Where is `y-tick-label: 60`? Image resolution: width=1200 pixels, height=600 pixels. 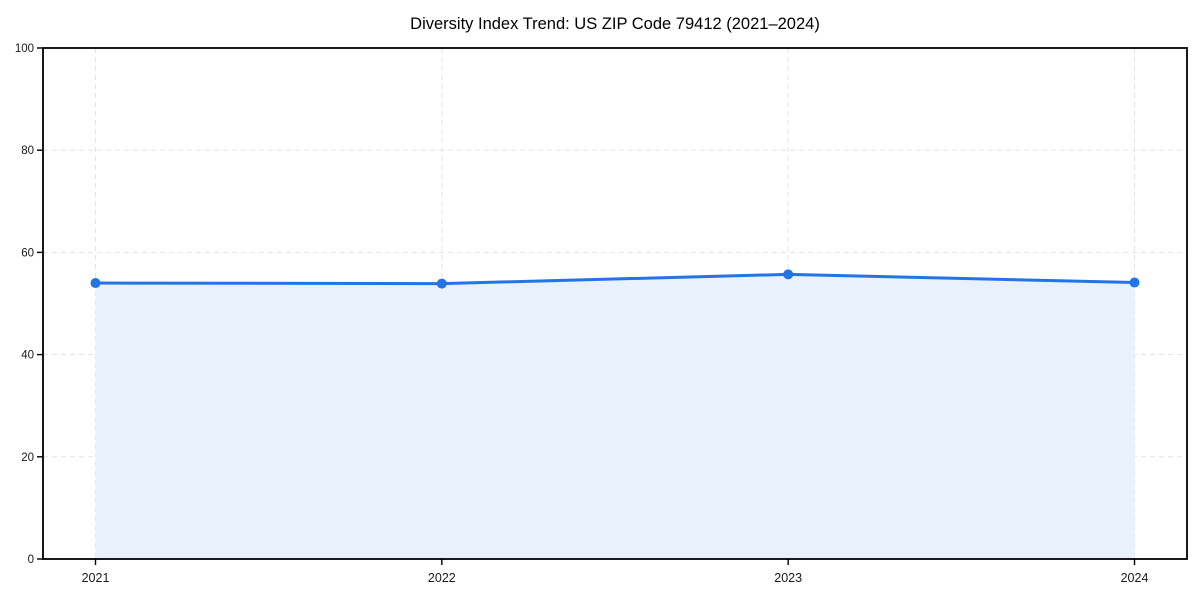
y-tick-label: 60 is located at coordinates (27, 253).